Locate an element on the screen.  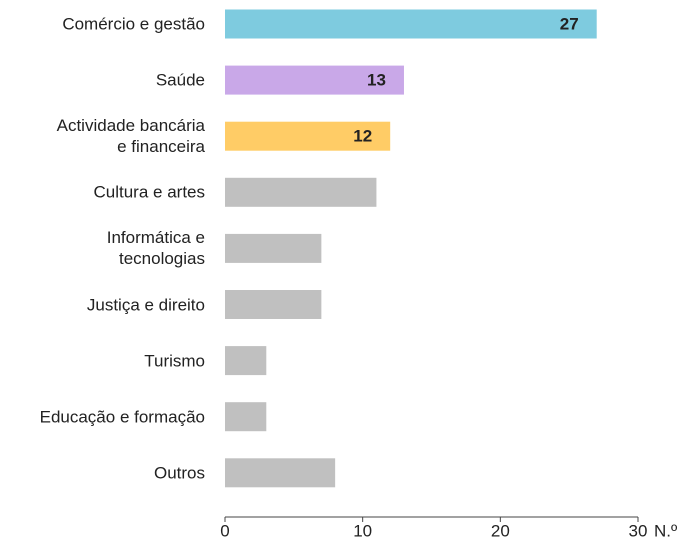
value-label: 12 is located at coordinates (362, 136).